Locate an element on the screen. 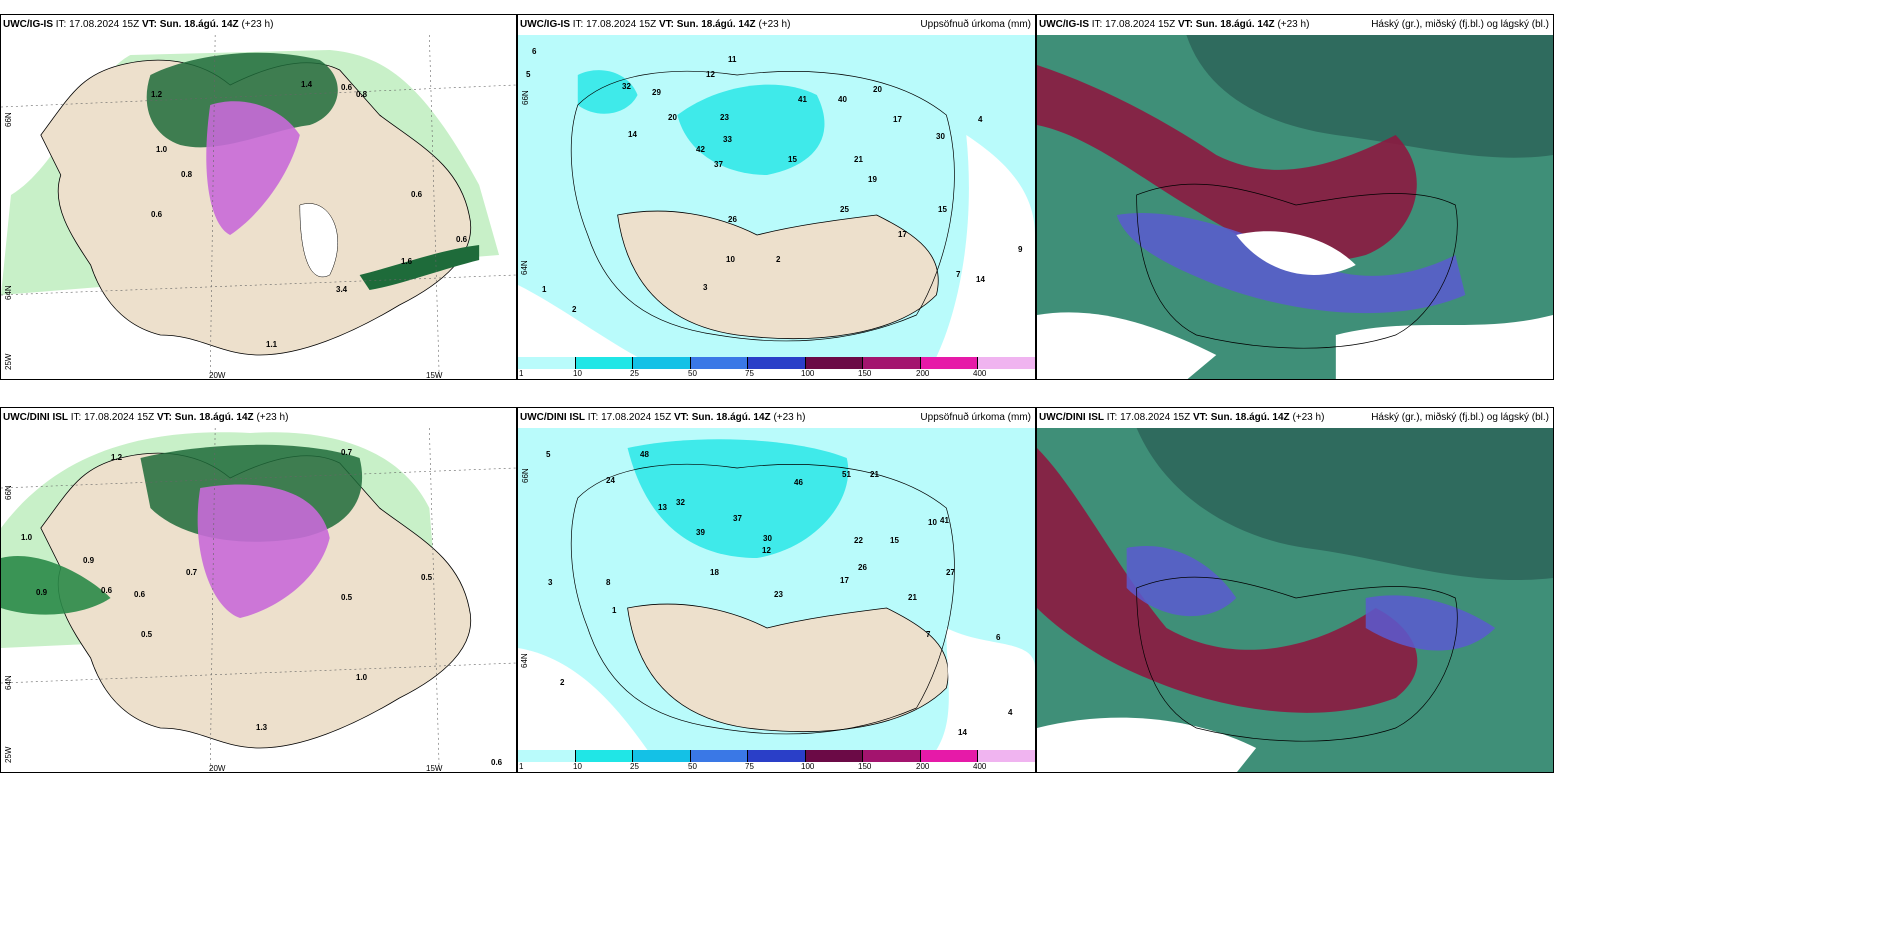  glacier is located at coordinates (318, 240).